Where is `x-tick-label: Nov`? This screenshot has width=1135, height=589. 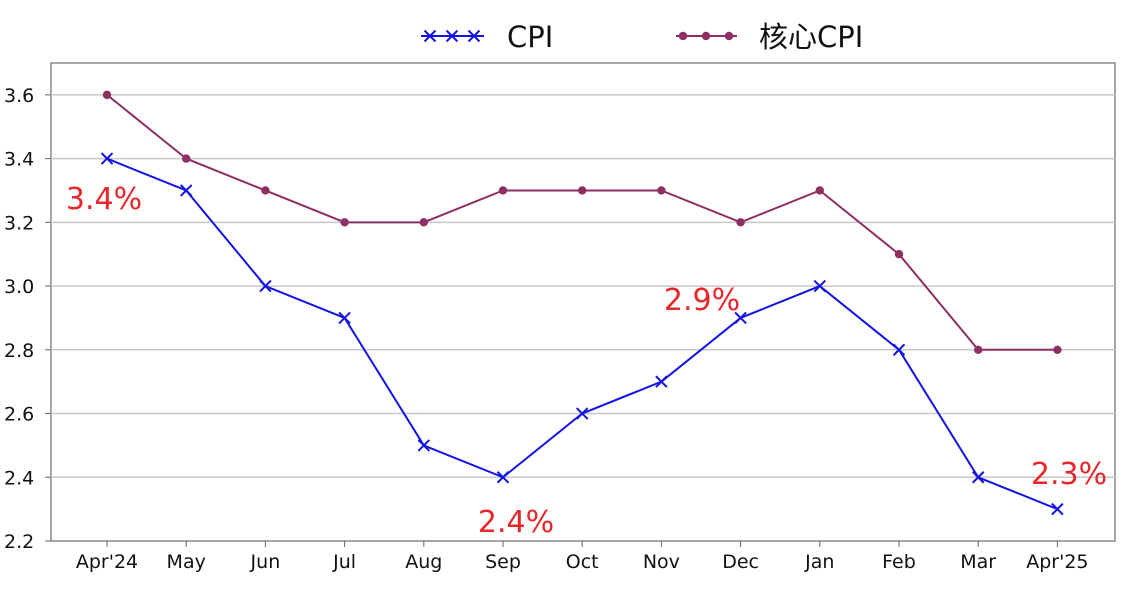 x-tick-label: Nov is located at coordinates (661, 562).